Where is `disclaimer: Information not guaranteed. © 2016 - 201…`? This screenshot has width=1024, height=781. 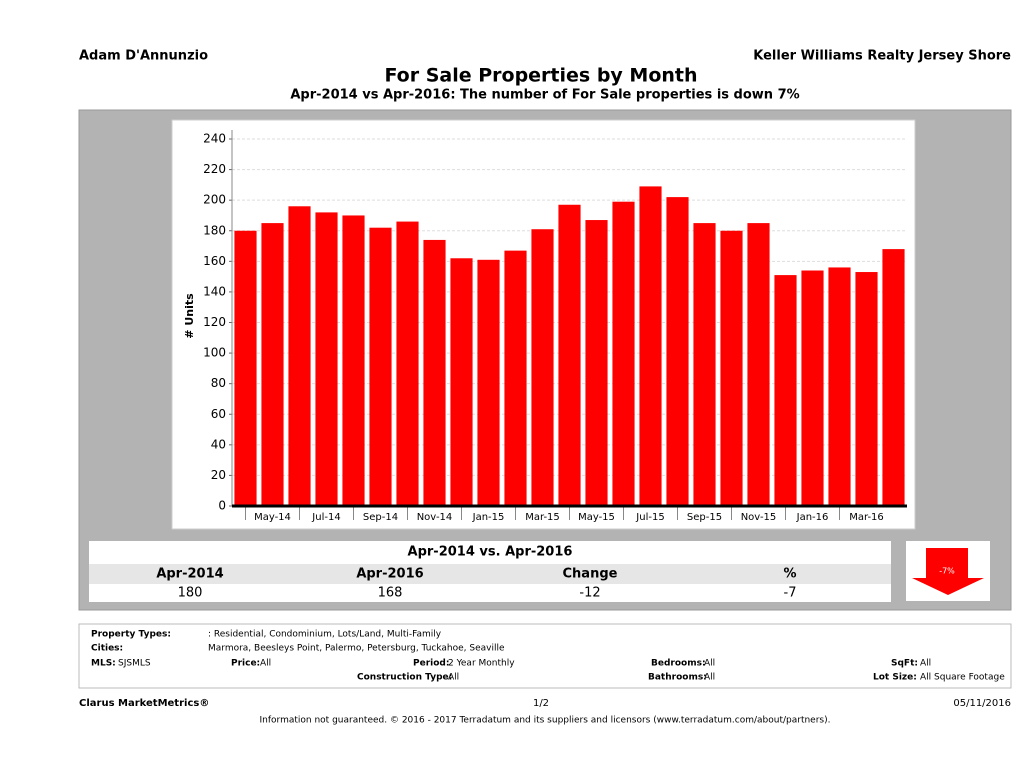
disclaimer: Information not guaranteed. © 2016 - 201… is located at coordinates (545, 721).